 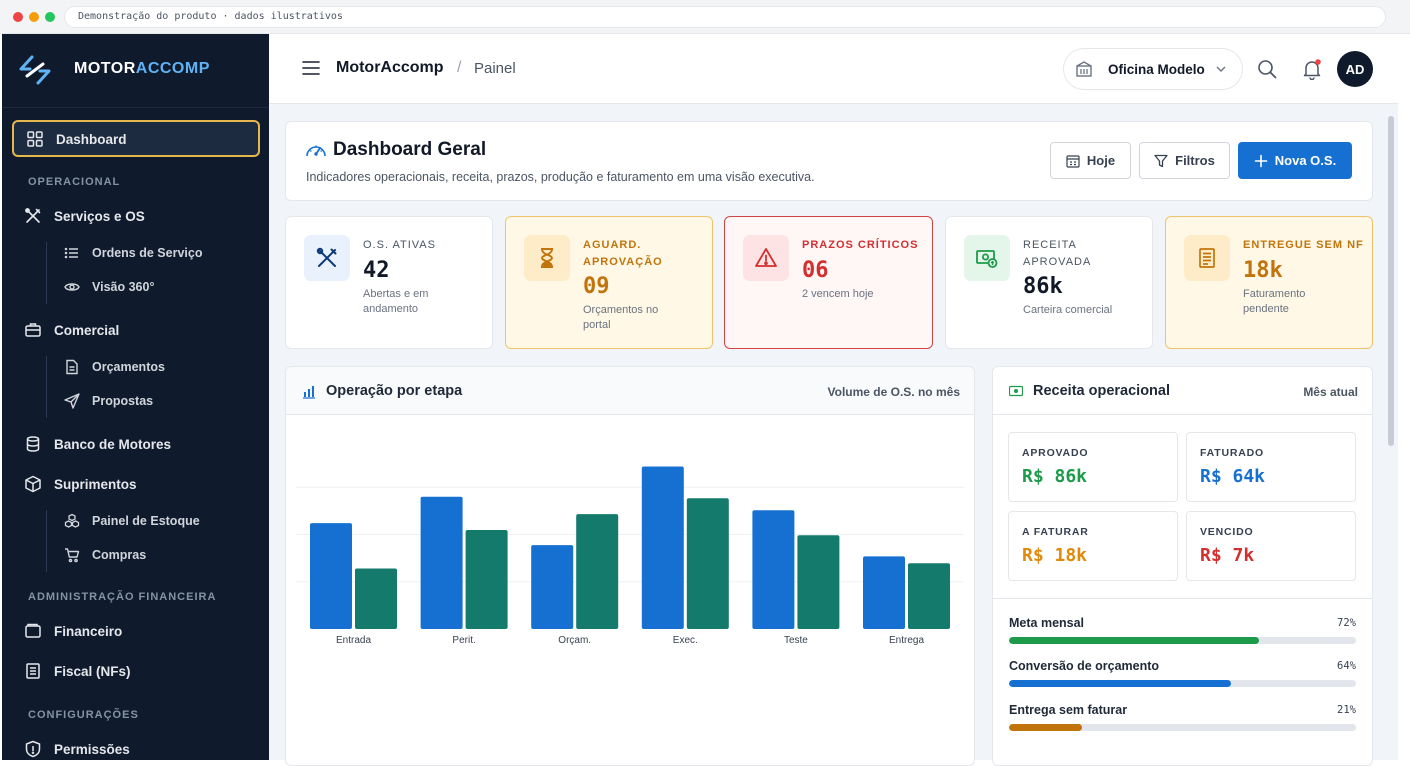 What do you see at coordinates (828, 282) in the screenshot?
I see `kpi-card-critical-deadlines: PRAZOS CRÍTICOS 06 2 vencem hoje` at bounding box center [828, 282].